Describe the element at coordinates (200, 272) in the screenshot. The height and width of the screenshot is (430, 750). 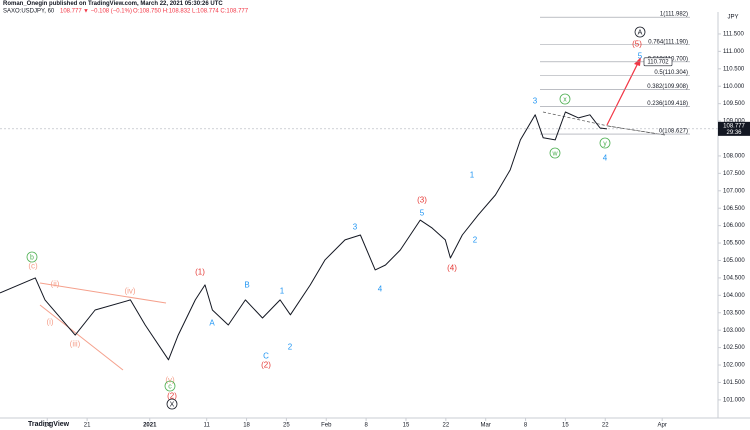
I see `wave-label: (1)` at that location.